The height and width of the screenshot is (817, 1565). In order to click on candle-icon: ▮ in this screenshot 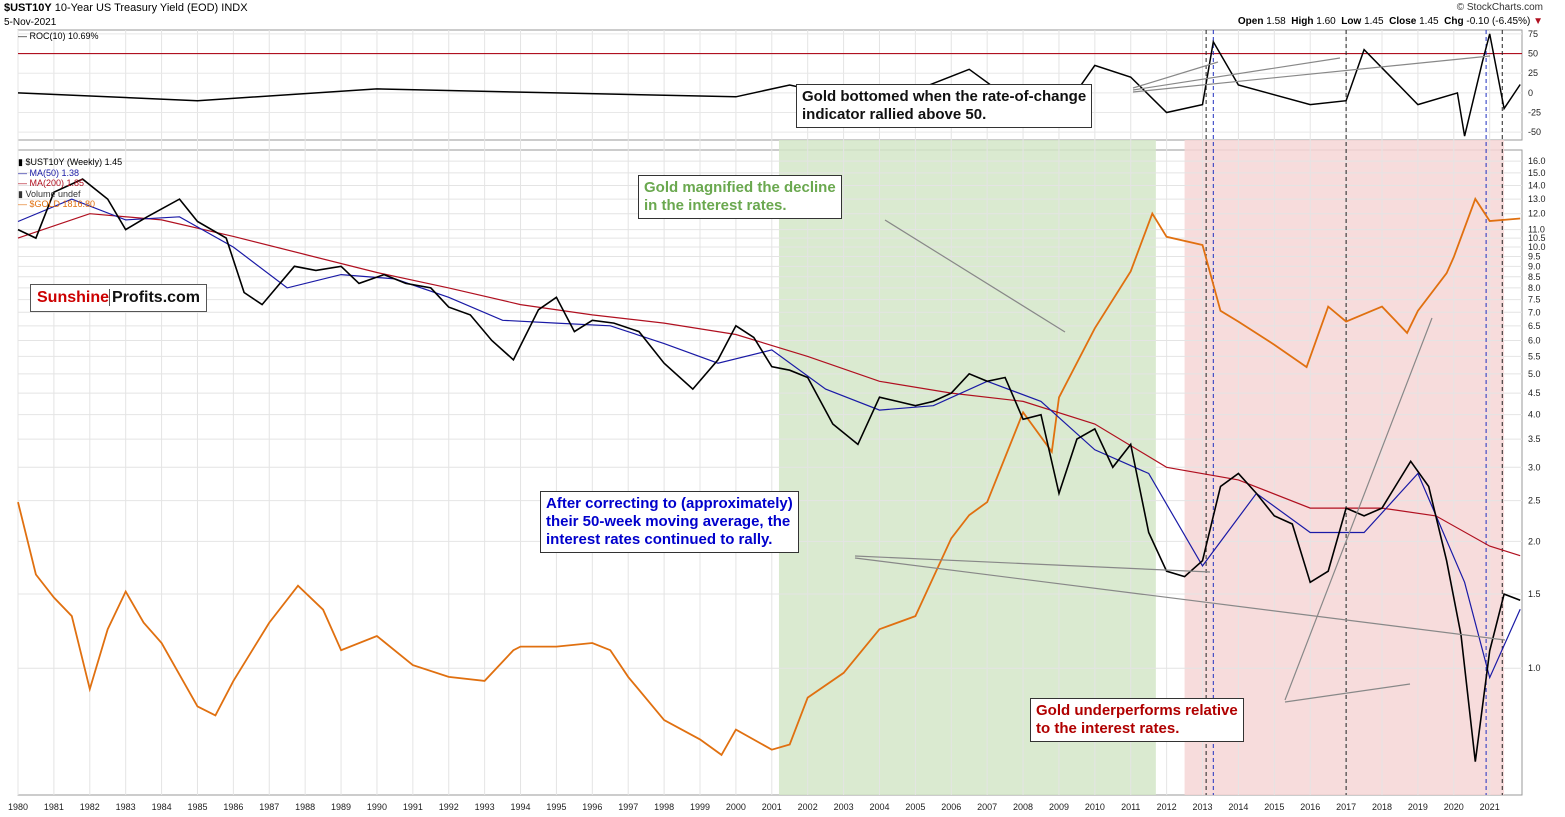, I will do `click(20, 162)`.